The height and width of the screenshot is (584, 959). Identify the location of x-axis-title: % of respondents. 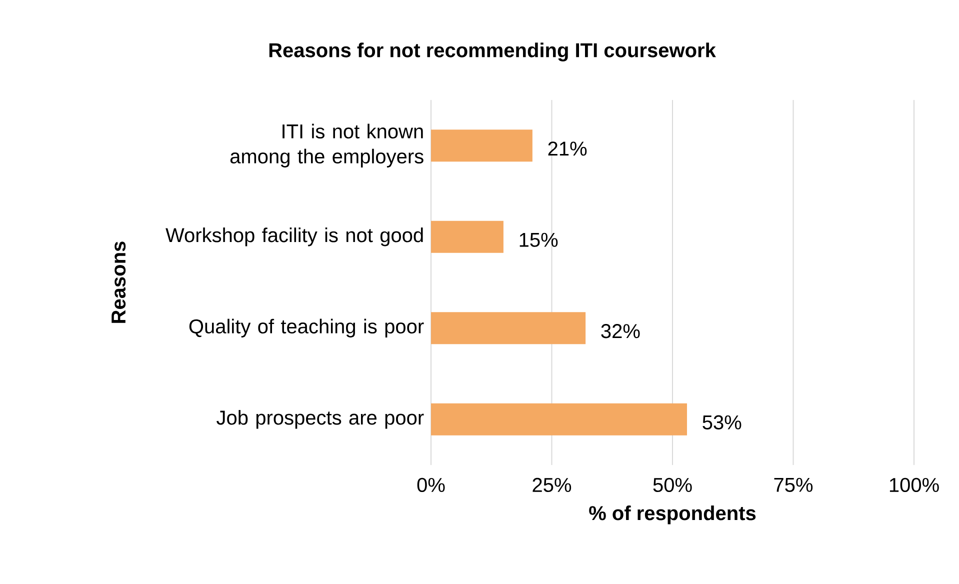
(672, 515).